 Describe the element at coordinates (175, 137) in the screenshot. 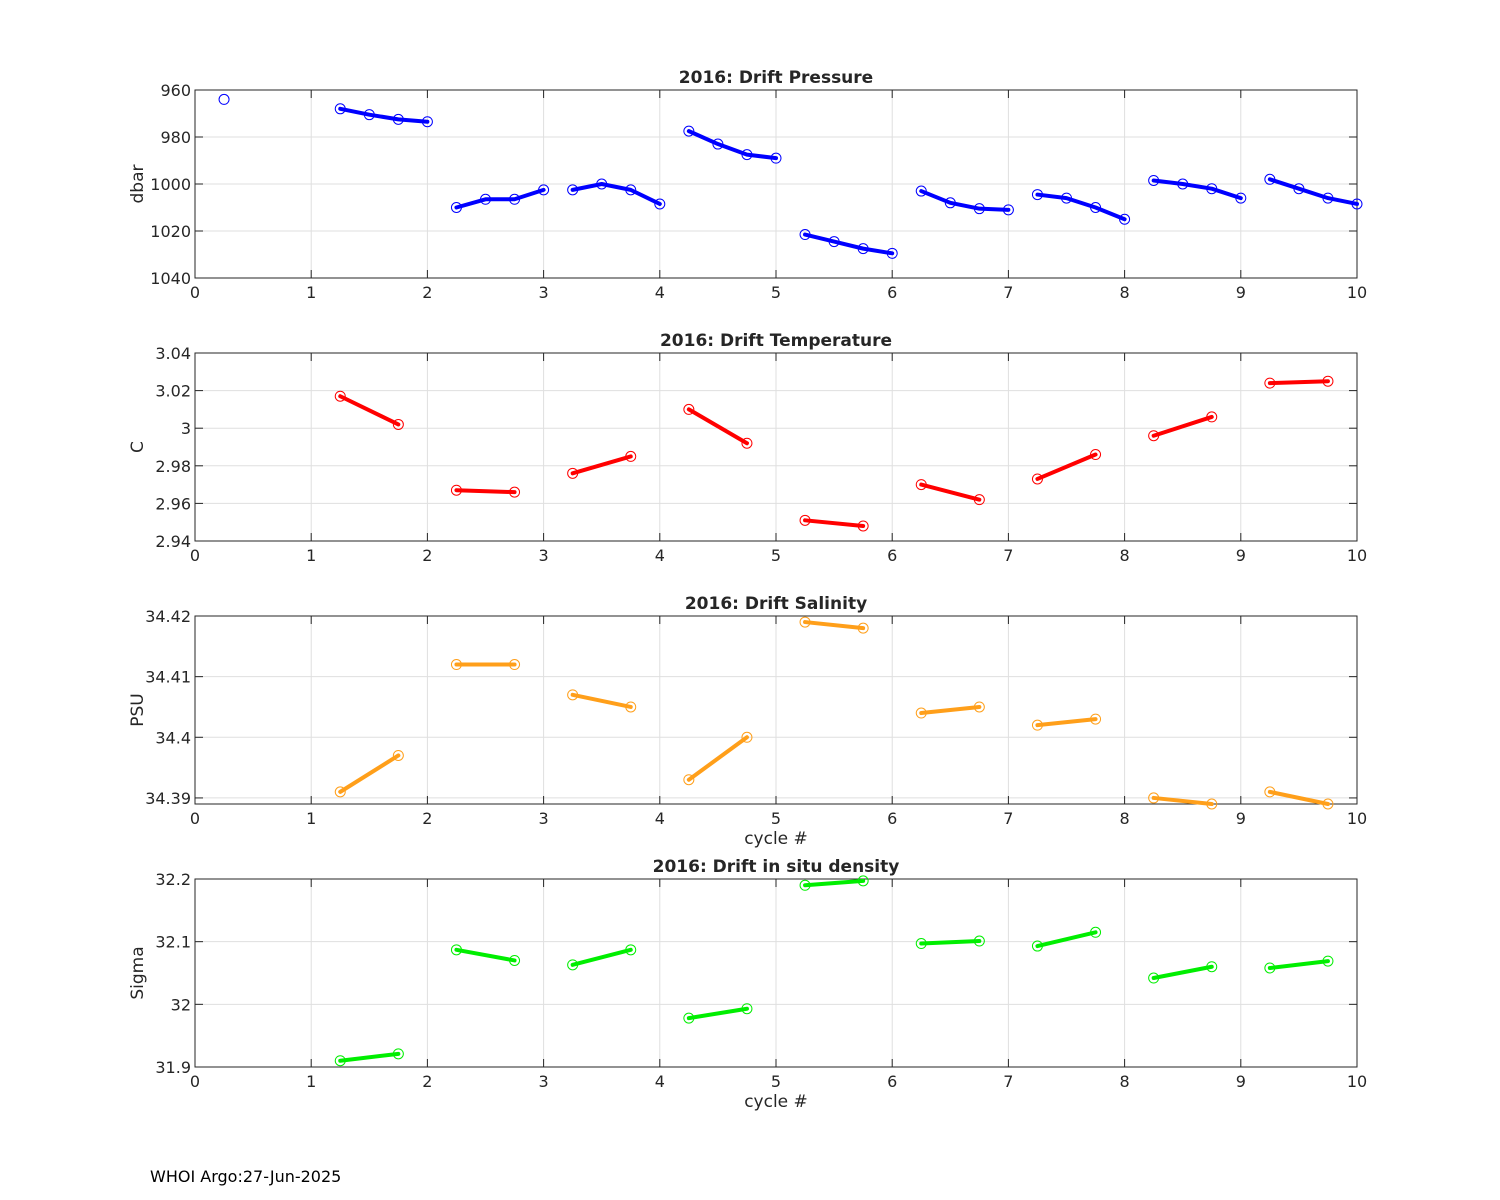

I see `y-tick-label: 980` at that location.